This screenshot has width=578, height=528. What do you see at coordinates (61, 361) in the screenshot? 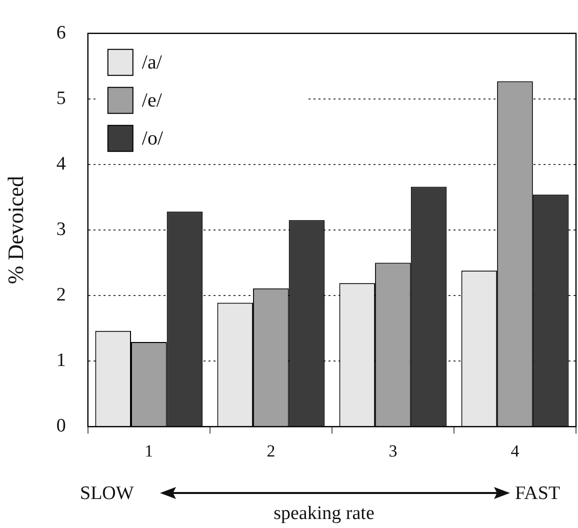
I see `y-tick-label: 1` at bounding box center [61, 361].